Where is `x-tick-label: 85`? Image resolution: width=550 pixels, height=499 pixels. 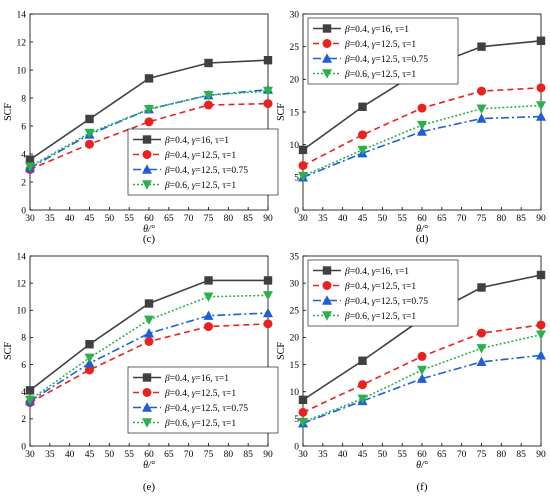
x-tick-label: 85 is located at coordinates (521, 455).